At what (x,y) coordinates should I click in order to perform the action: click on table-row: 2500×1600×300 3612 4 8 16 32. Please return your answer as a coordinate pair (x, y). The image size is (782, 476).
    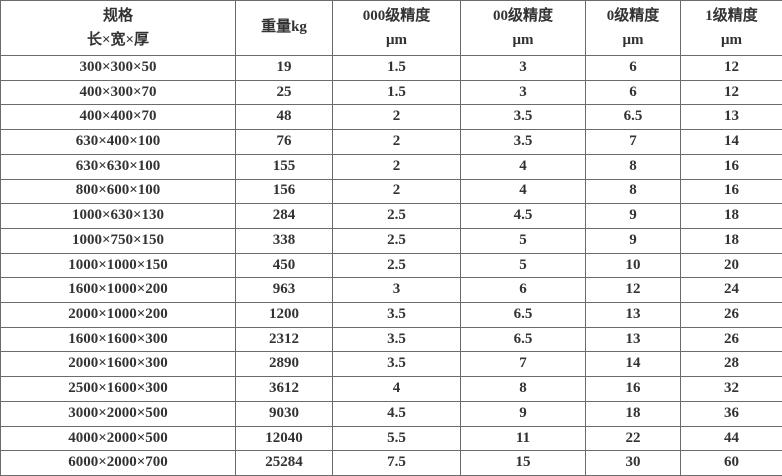
    Looking at the image, I should click on (391, 389).